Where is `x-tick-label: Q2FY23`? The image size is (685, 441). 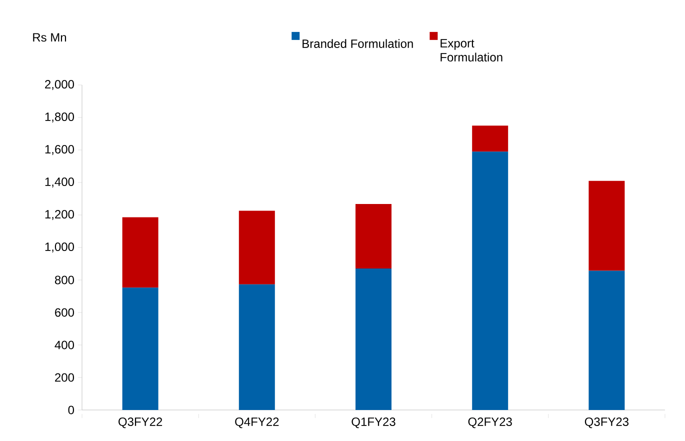
x-tick-label: Q2FY23 is located at coordinates (490, 423).